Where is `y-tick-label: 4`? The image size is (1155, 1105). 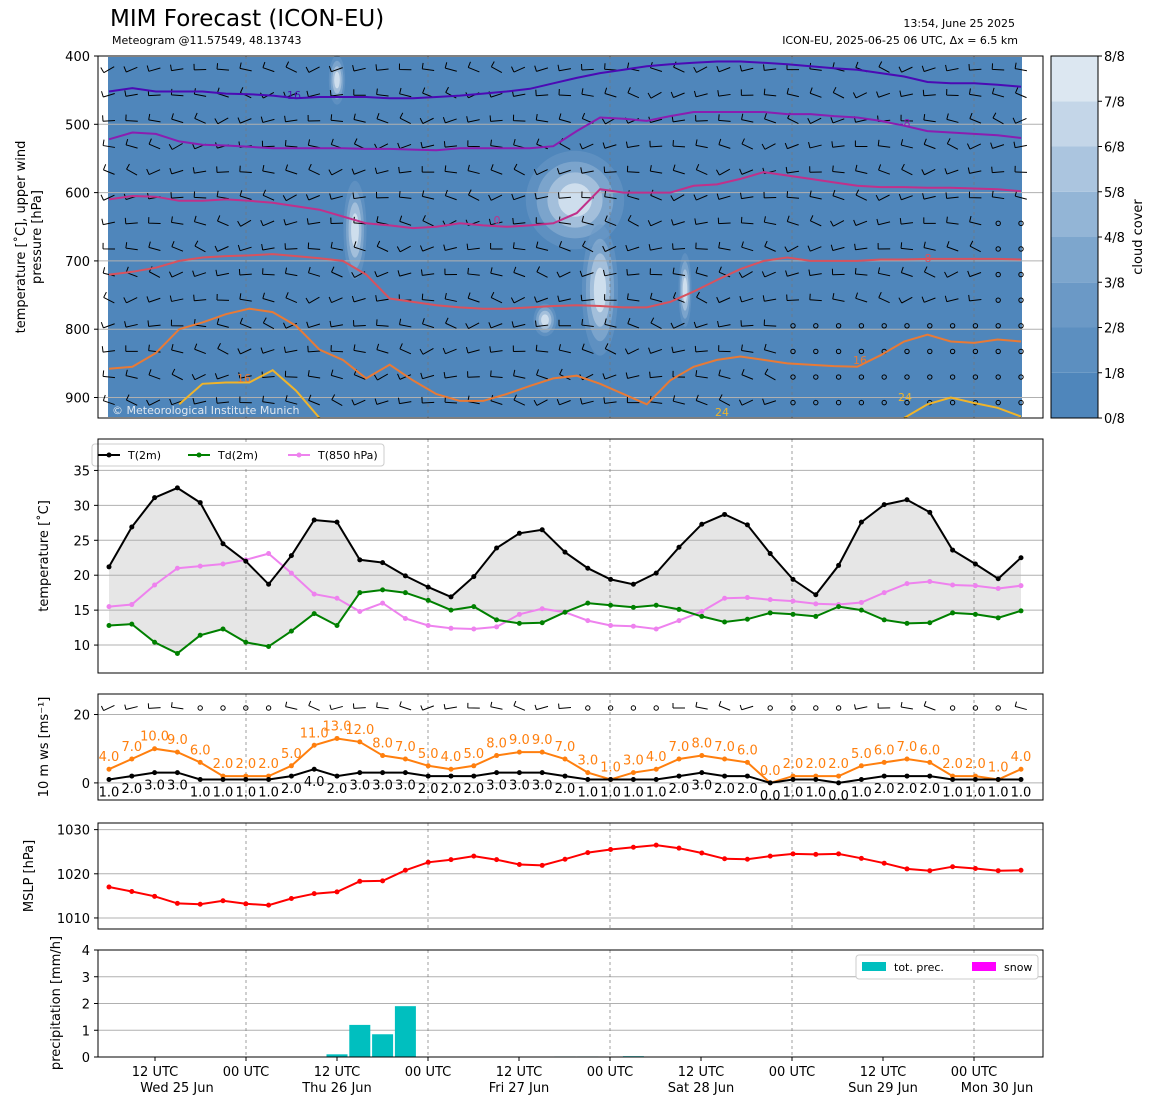
y-tick-label: 4 is located at coordinates (86, 951).